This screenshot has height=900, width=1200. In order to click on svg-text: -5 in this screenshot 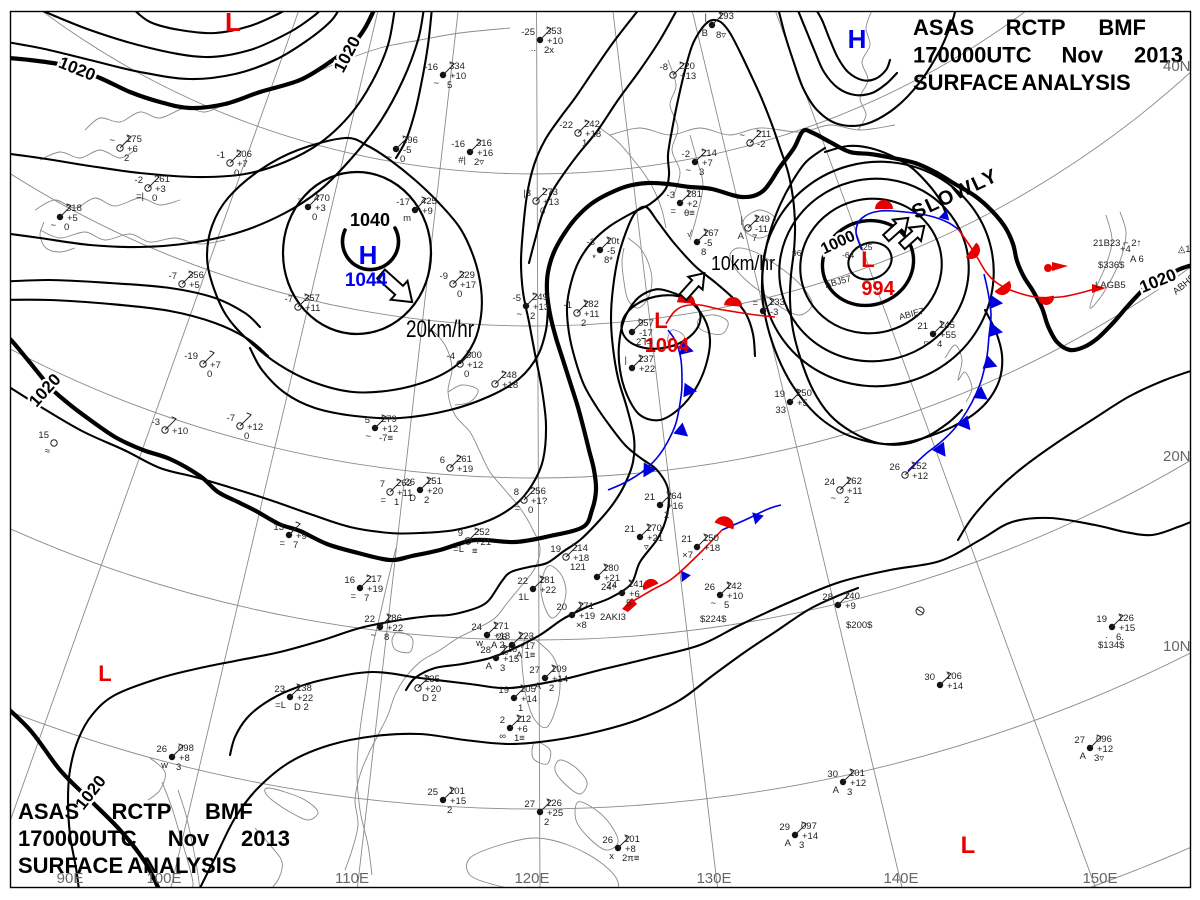, I will do `click(407, 150)`.